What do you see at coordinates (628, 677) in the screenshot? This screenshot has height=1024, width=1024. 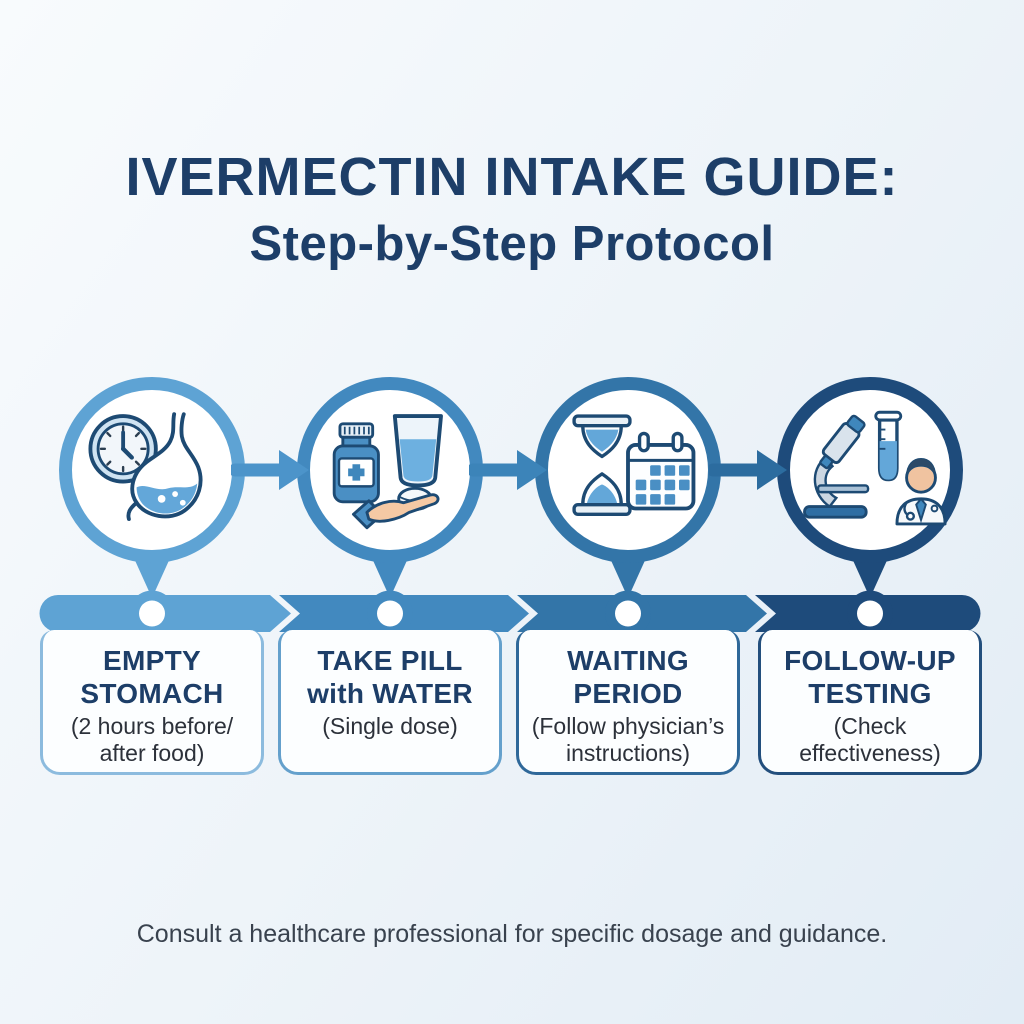 I see `step-3-heading: WAITING PERIOD` at bounding box center [628, 677].